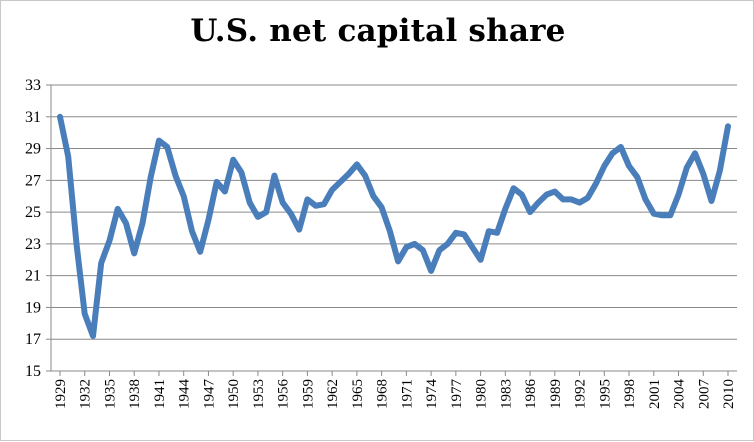 Image resolution: width=754 pixels, height=442 pixels. What do you see at coordinates (209, 394) in the screenshot?
I see `x-tick-label: 1947` at bounding box center [209, 394].